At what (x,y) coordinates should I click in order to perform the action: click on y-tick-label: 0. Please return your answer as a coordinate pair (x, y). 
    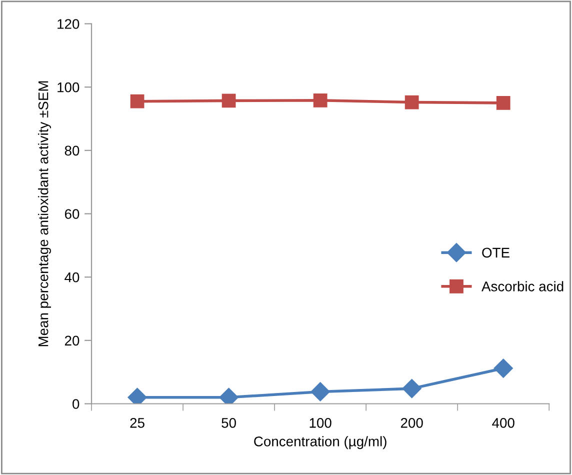
    Looking at the image, I should click on (76, 404).